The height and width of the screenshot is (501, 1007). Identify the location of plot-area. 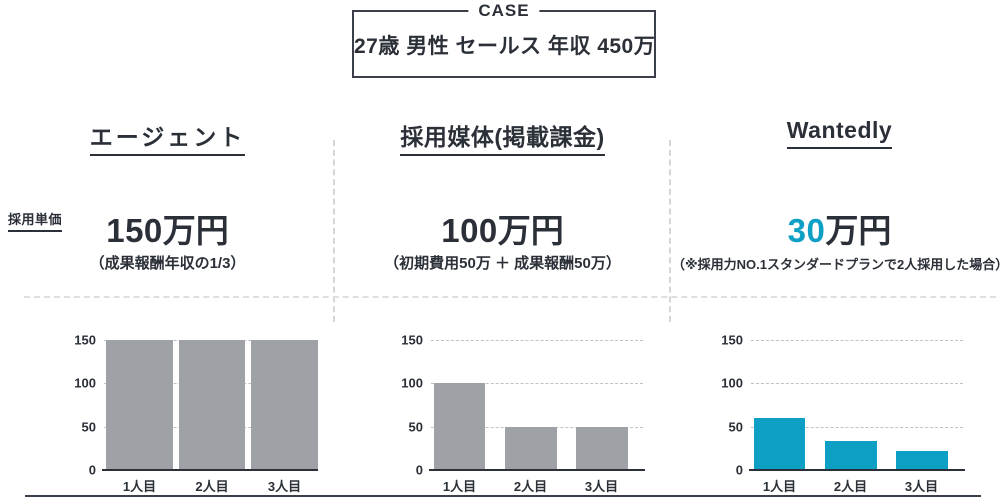
(857, 405).